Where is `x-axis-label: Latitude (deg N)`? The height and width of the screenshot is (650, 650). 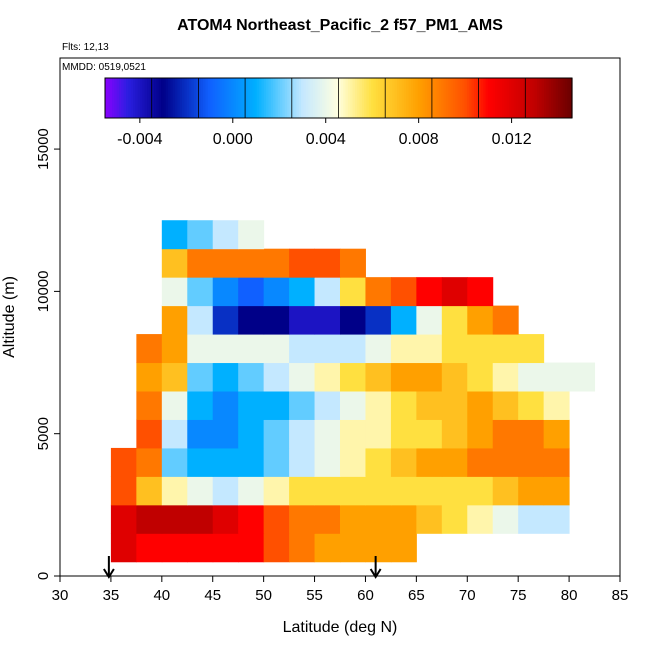
x-axis-label: Latitude (deg N) is located at coordinates (340, 627).